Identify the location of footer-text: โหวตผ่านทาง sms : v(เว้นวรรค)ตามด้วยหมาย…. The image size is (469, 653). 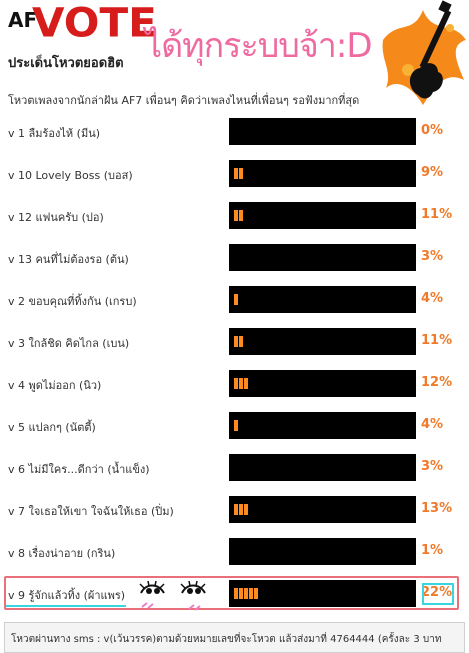
(226, 639).